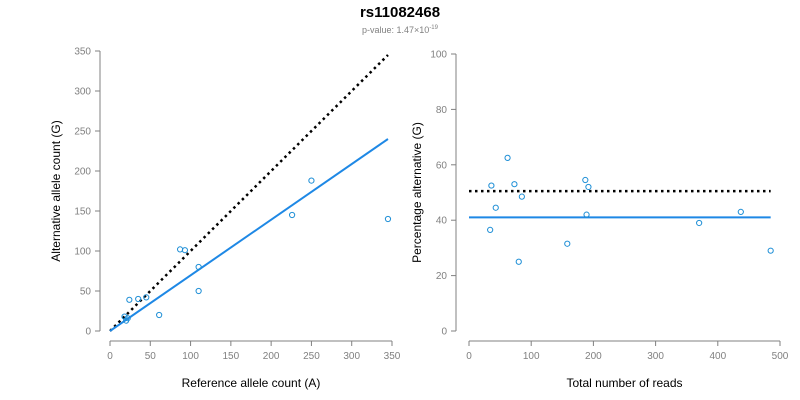 The image size is (800, 400). Describe the element at coordinates (82, 52) in the screenshot. I see `y-tick-label: 350` at that location.